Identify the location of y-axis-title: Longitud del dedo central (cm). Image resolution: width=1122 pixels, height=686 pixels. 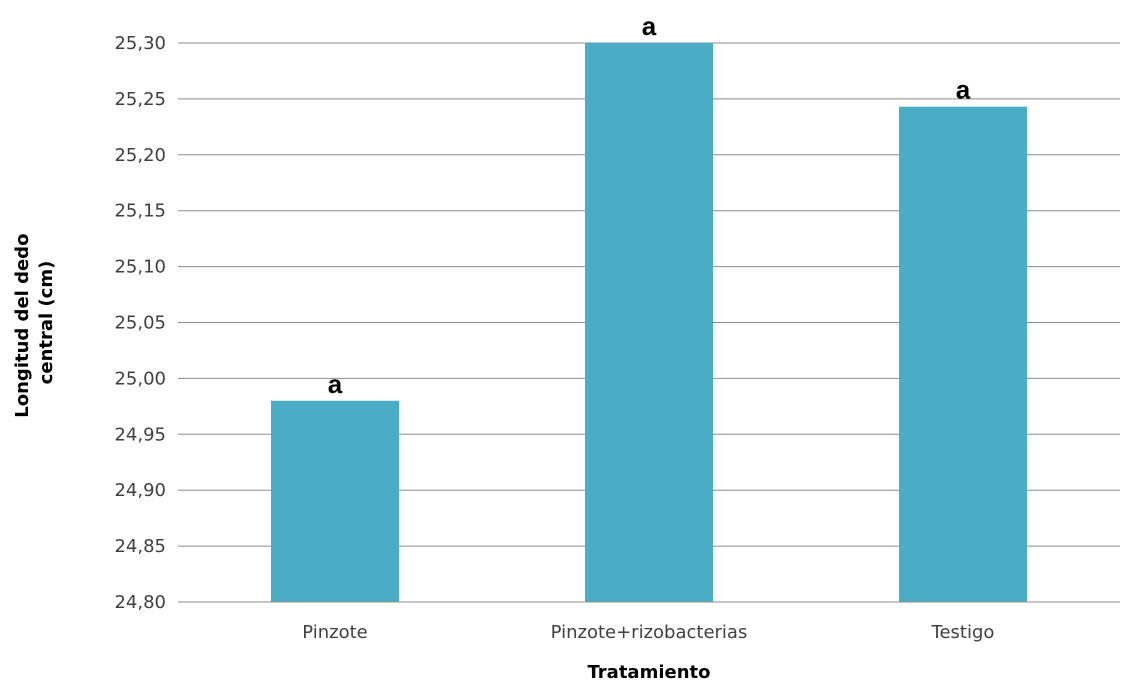
(34, 322).